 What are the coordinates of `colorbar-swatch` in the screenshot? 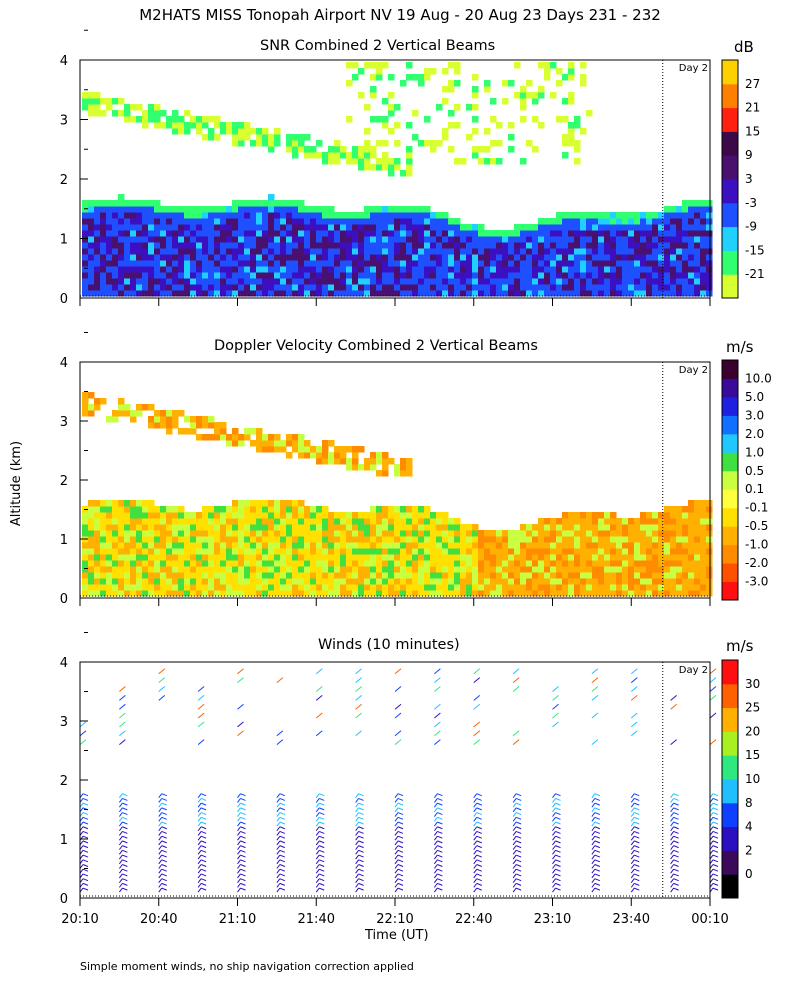 It's located at (730, 215).